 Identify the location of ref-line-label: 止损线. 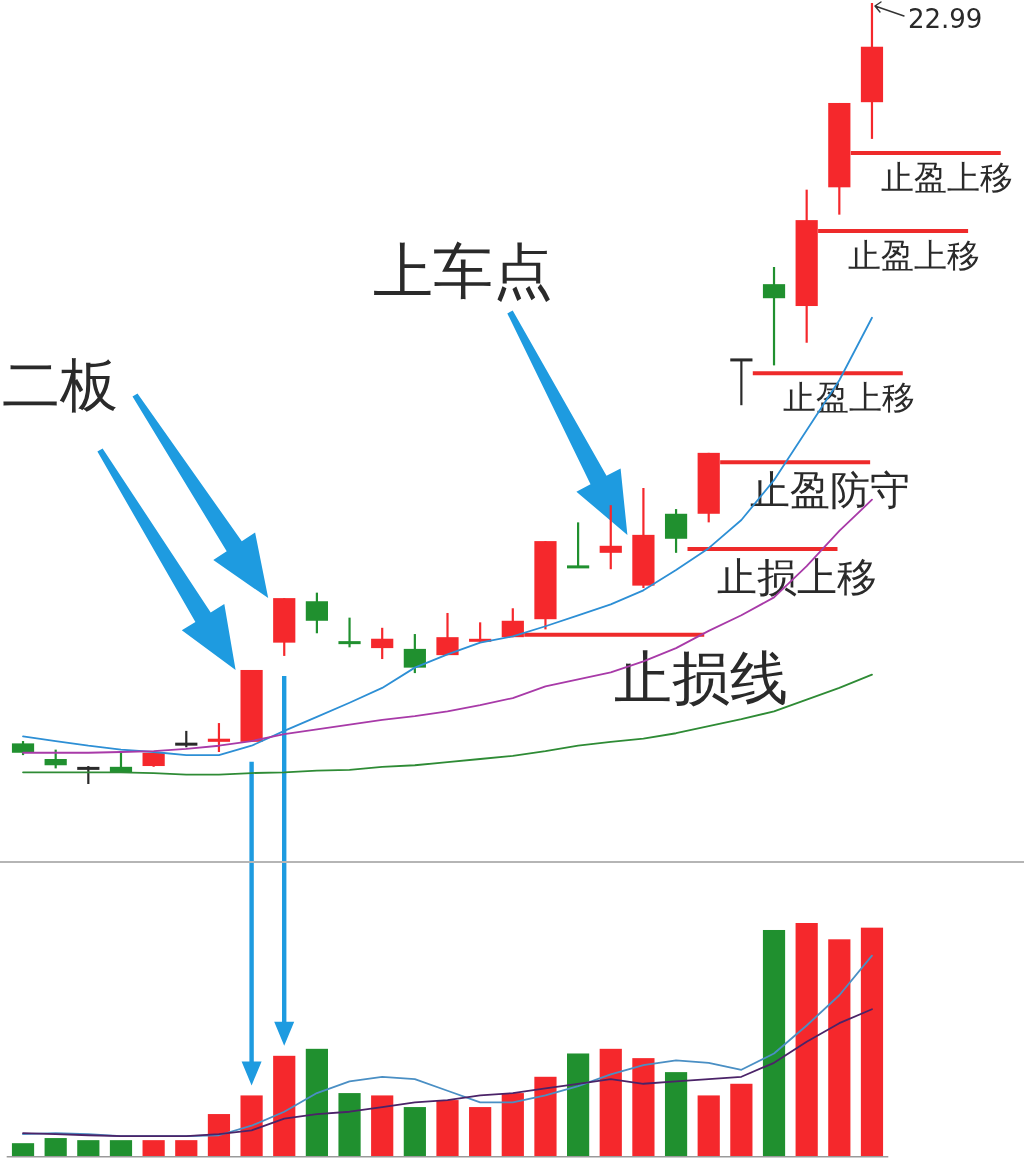
(701, 677).